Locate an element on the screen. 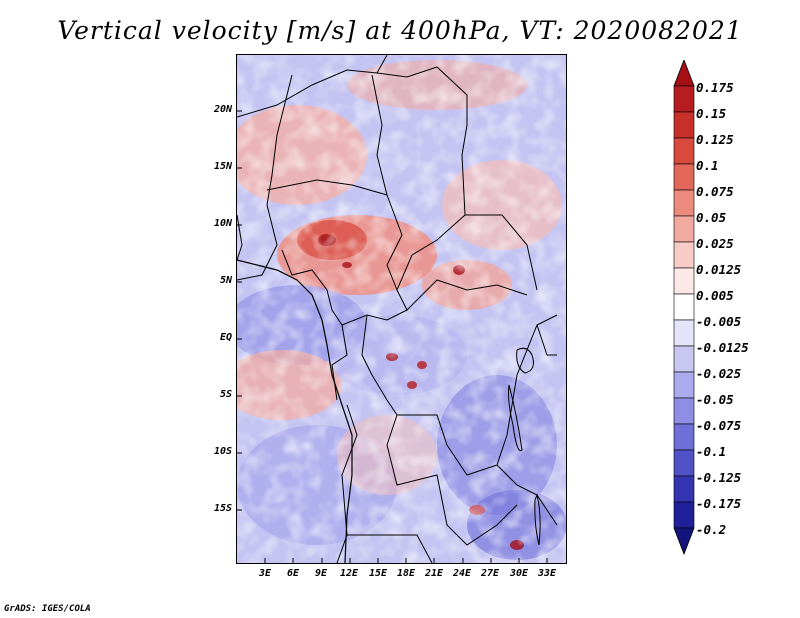  lat-label: 15S is located at coordinates (222, 508).